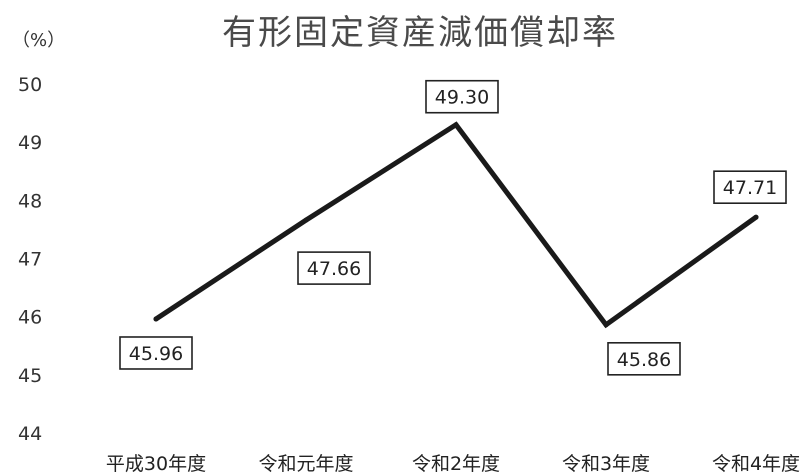  I want to click on data-label: 45.96, so click(156, 353).